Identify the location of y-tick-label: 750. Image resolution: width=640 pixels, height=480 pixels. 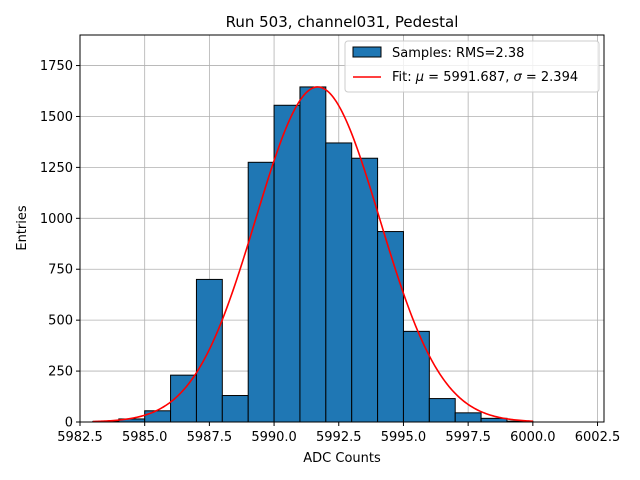
(60, 270).